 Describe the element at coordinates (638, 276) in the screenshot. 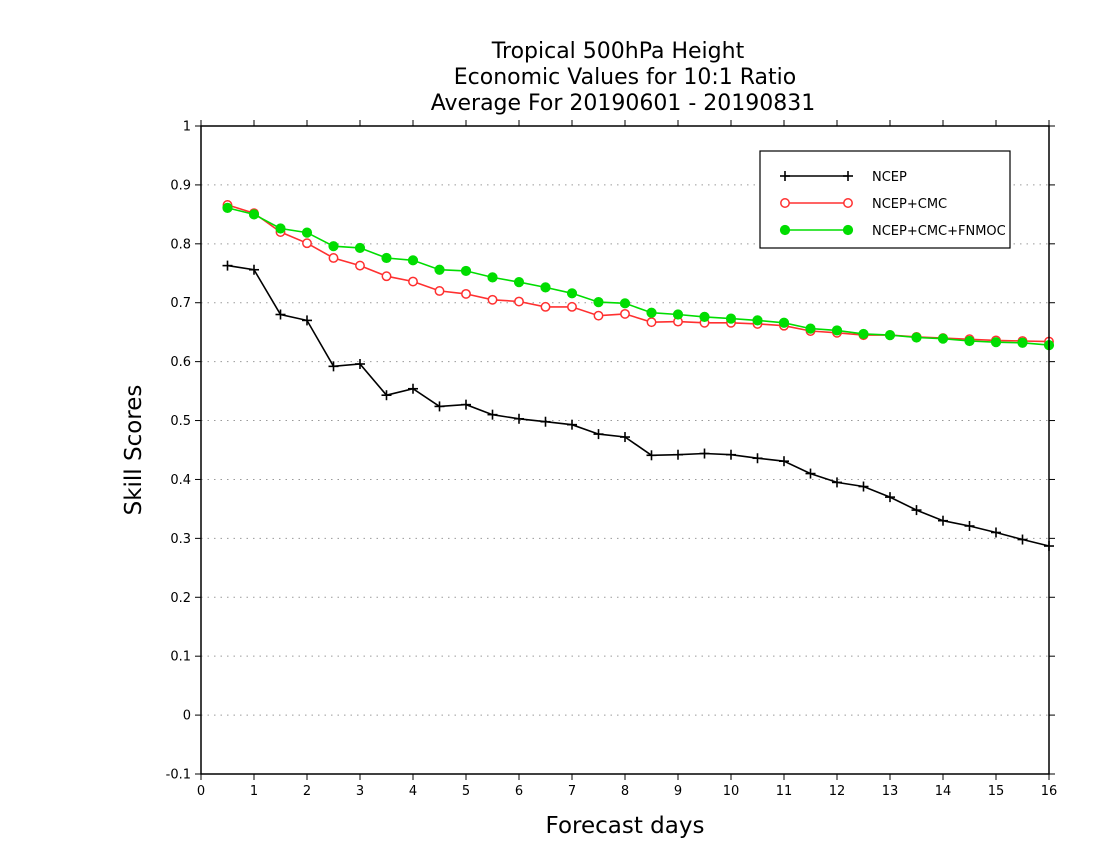

I see `series-ncep-cmc-fnmoc` at that location.